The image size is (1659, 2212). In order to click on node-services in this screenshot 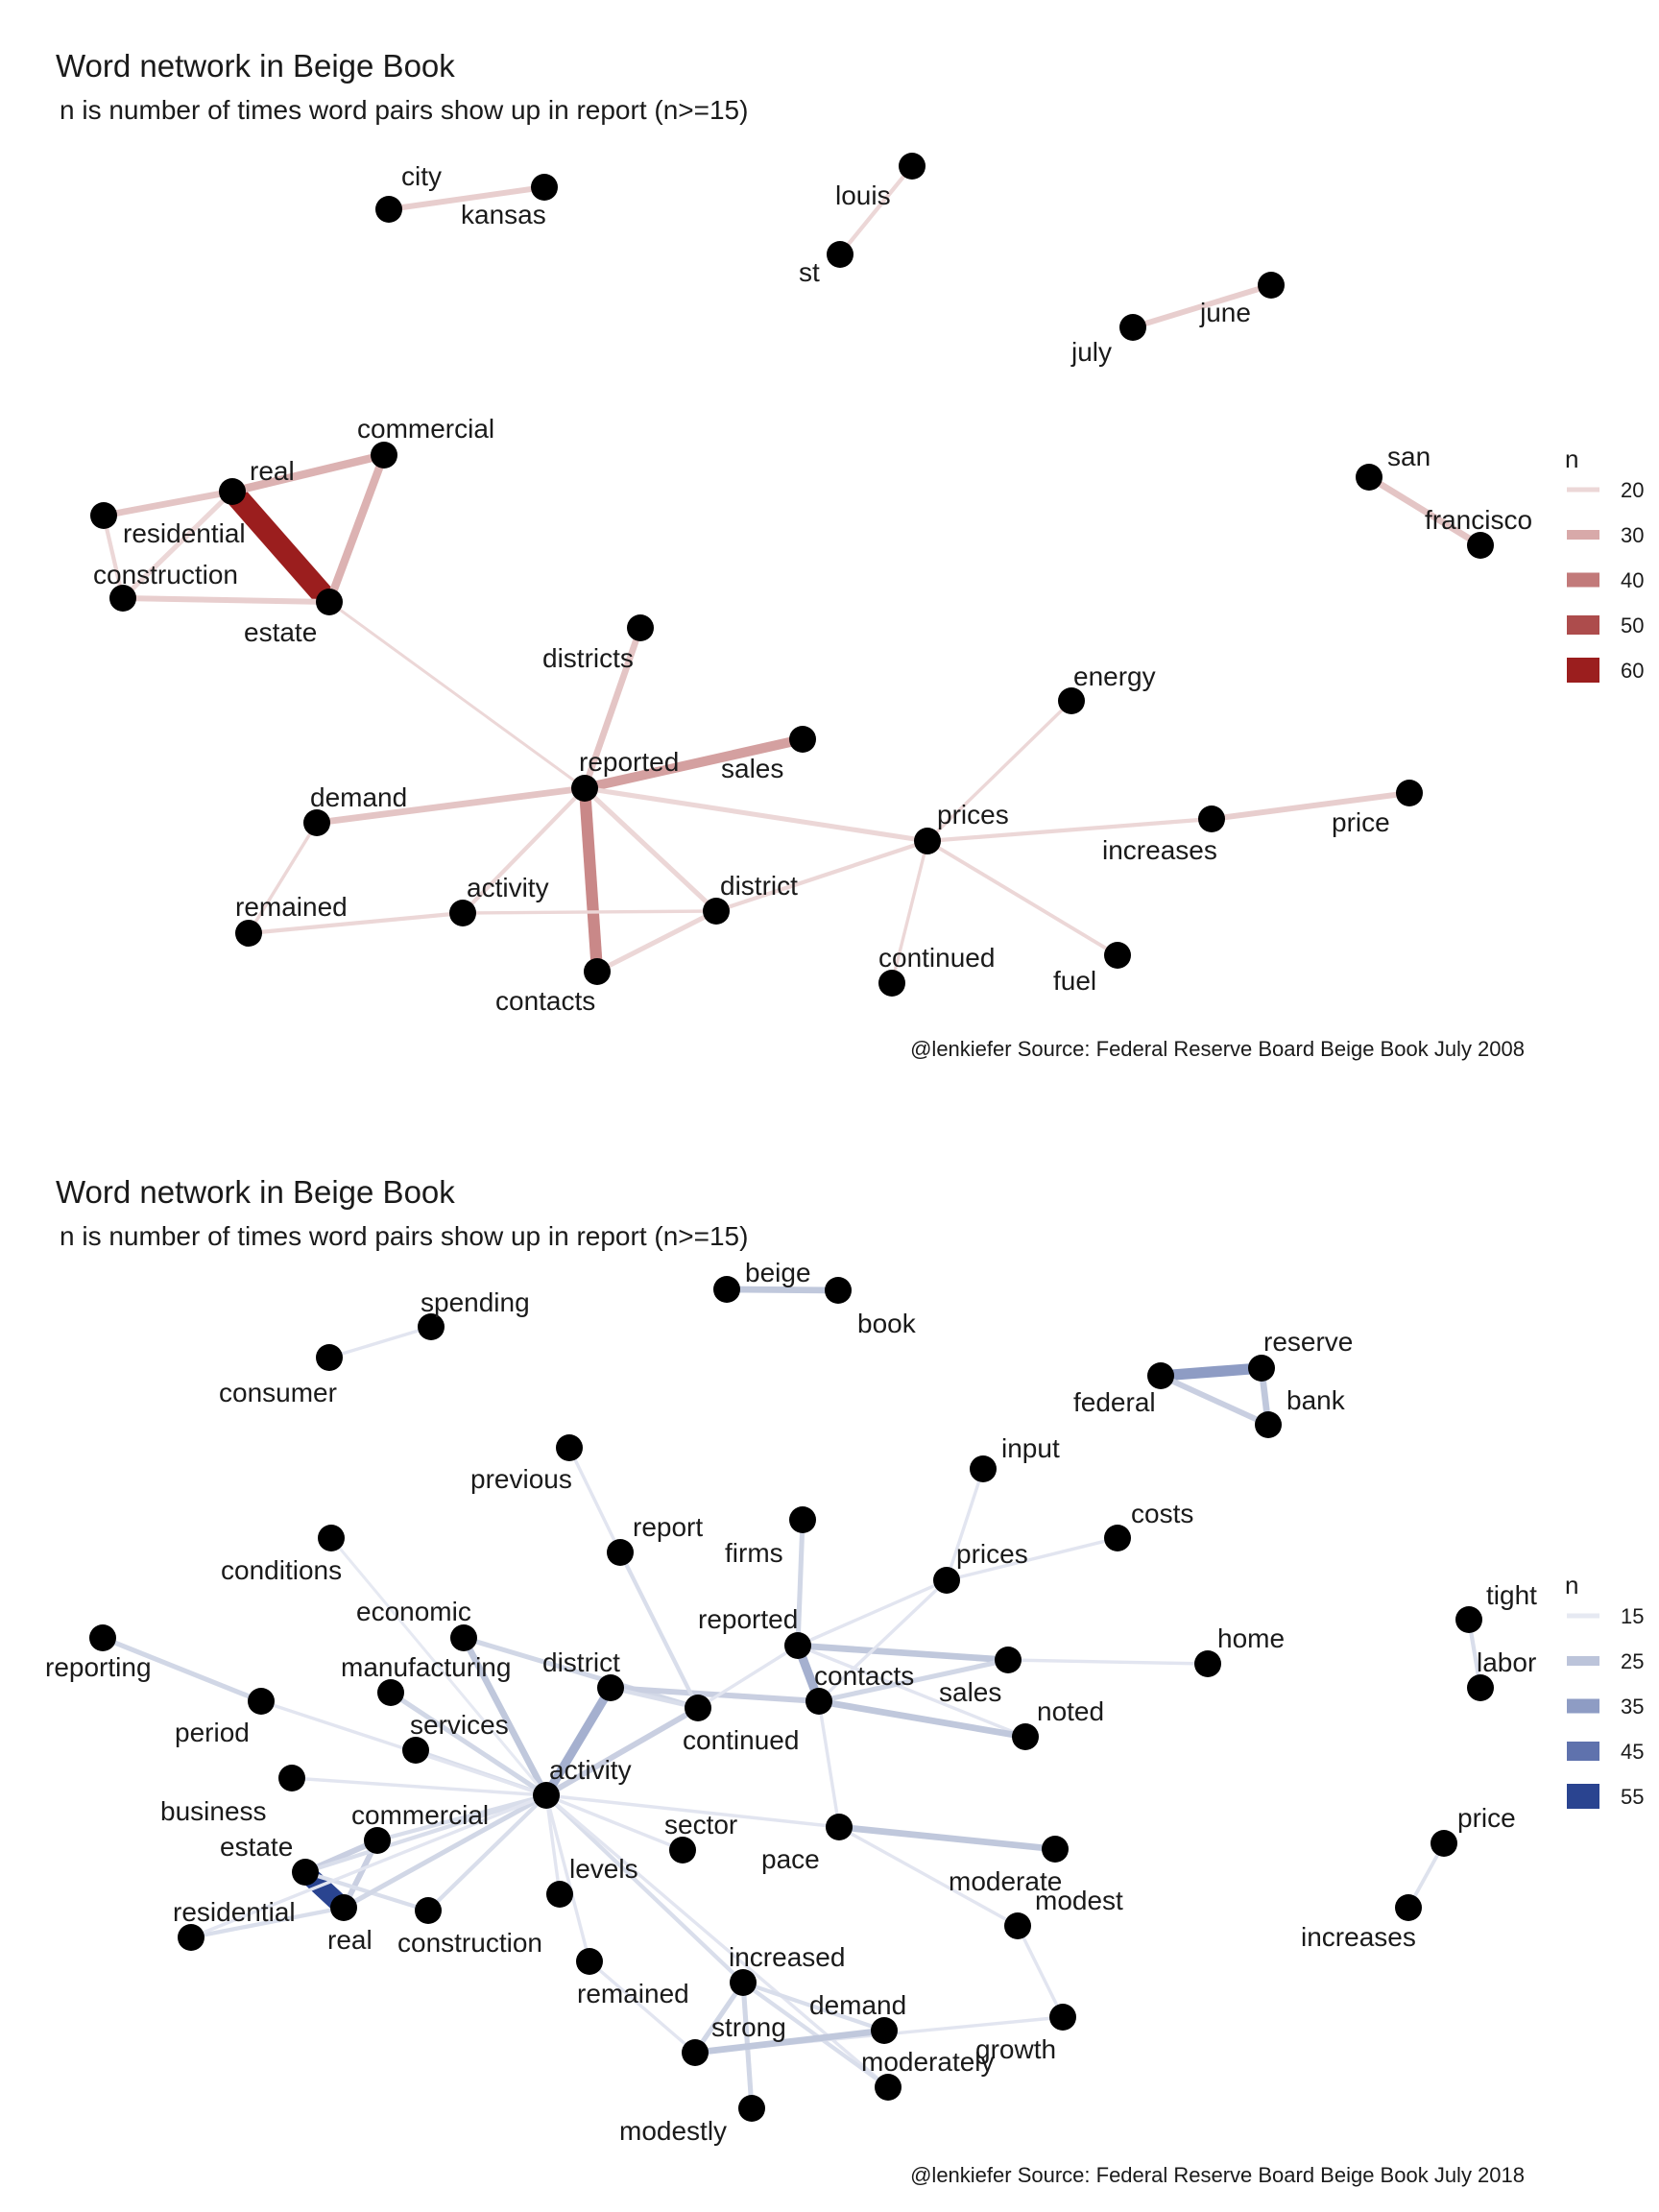, I will do `click(415, 1750)`.